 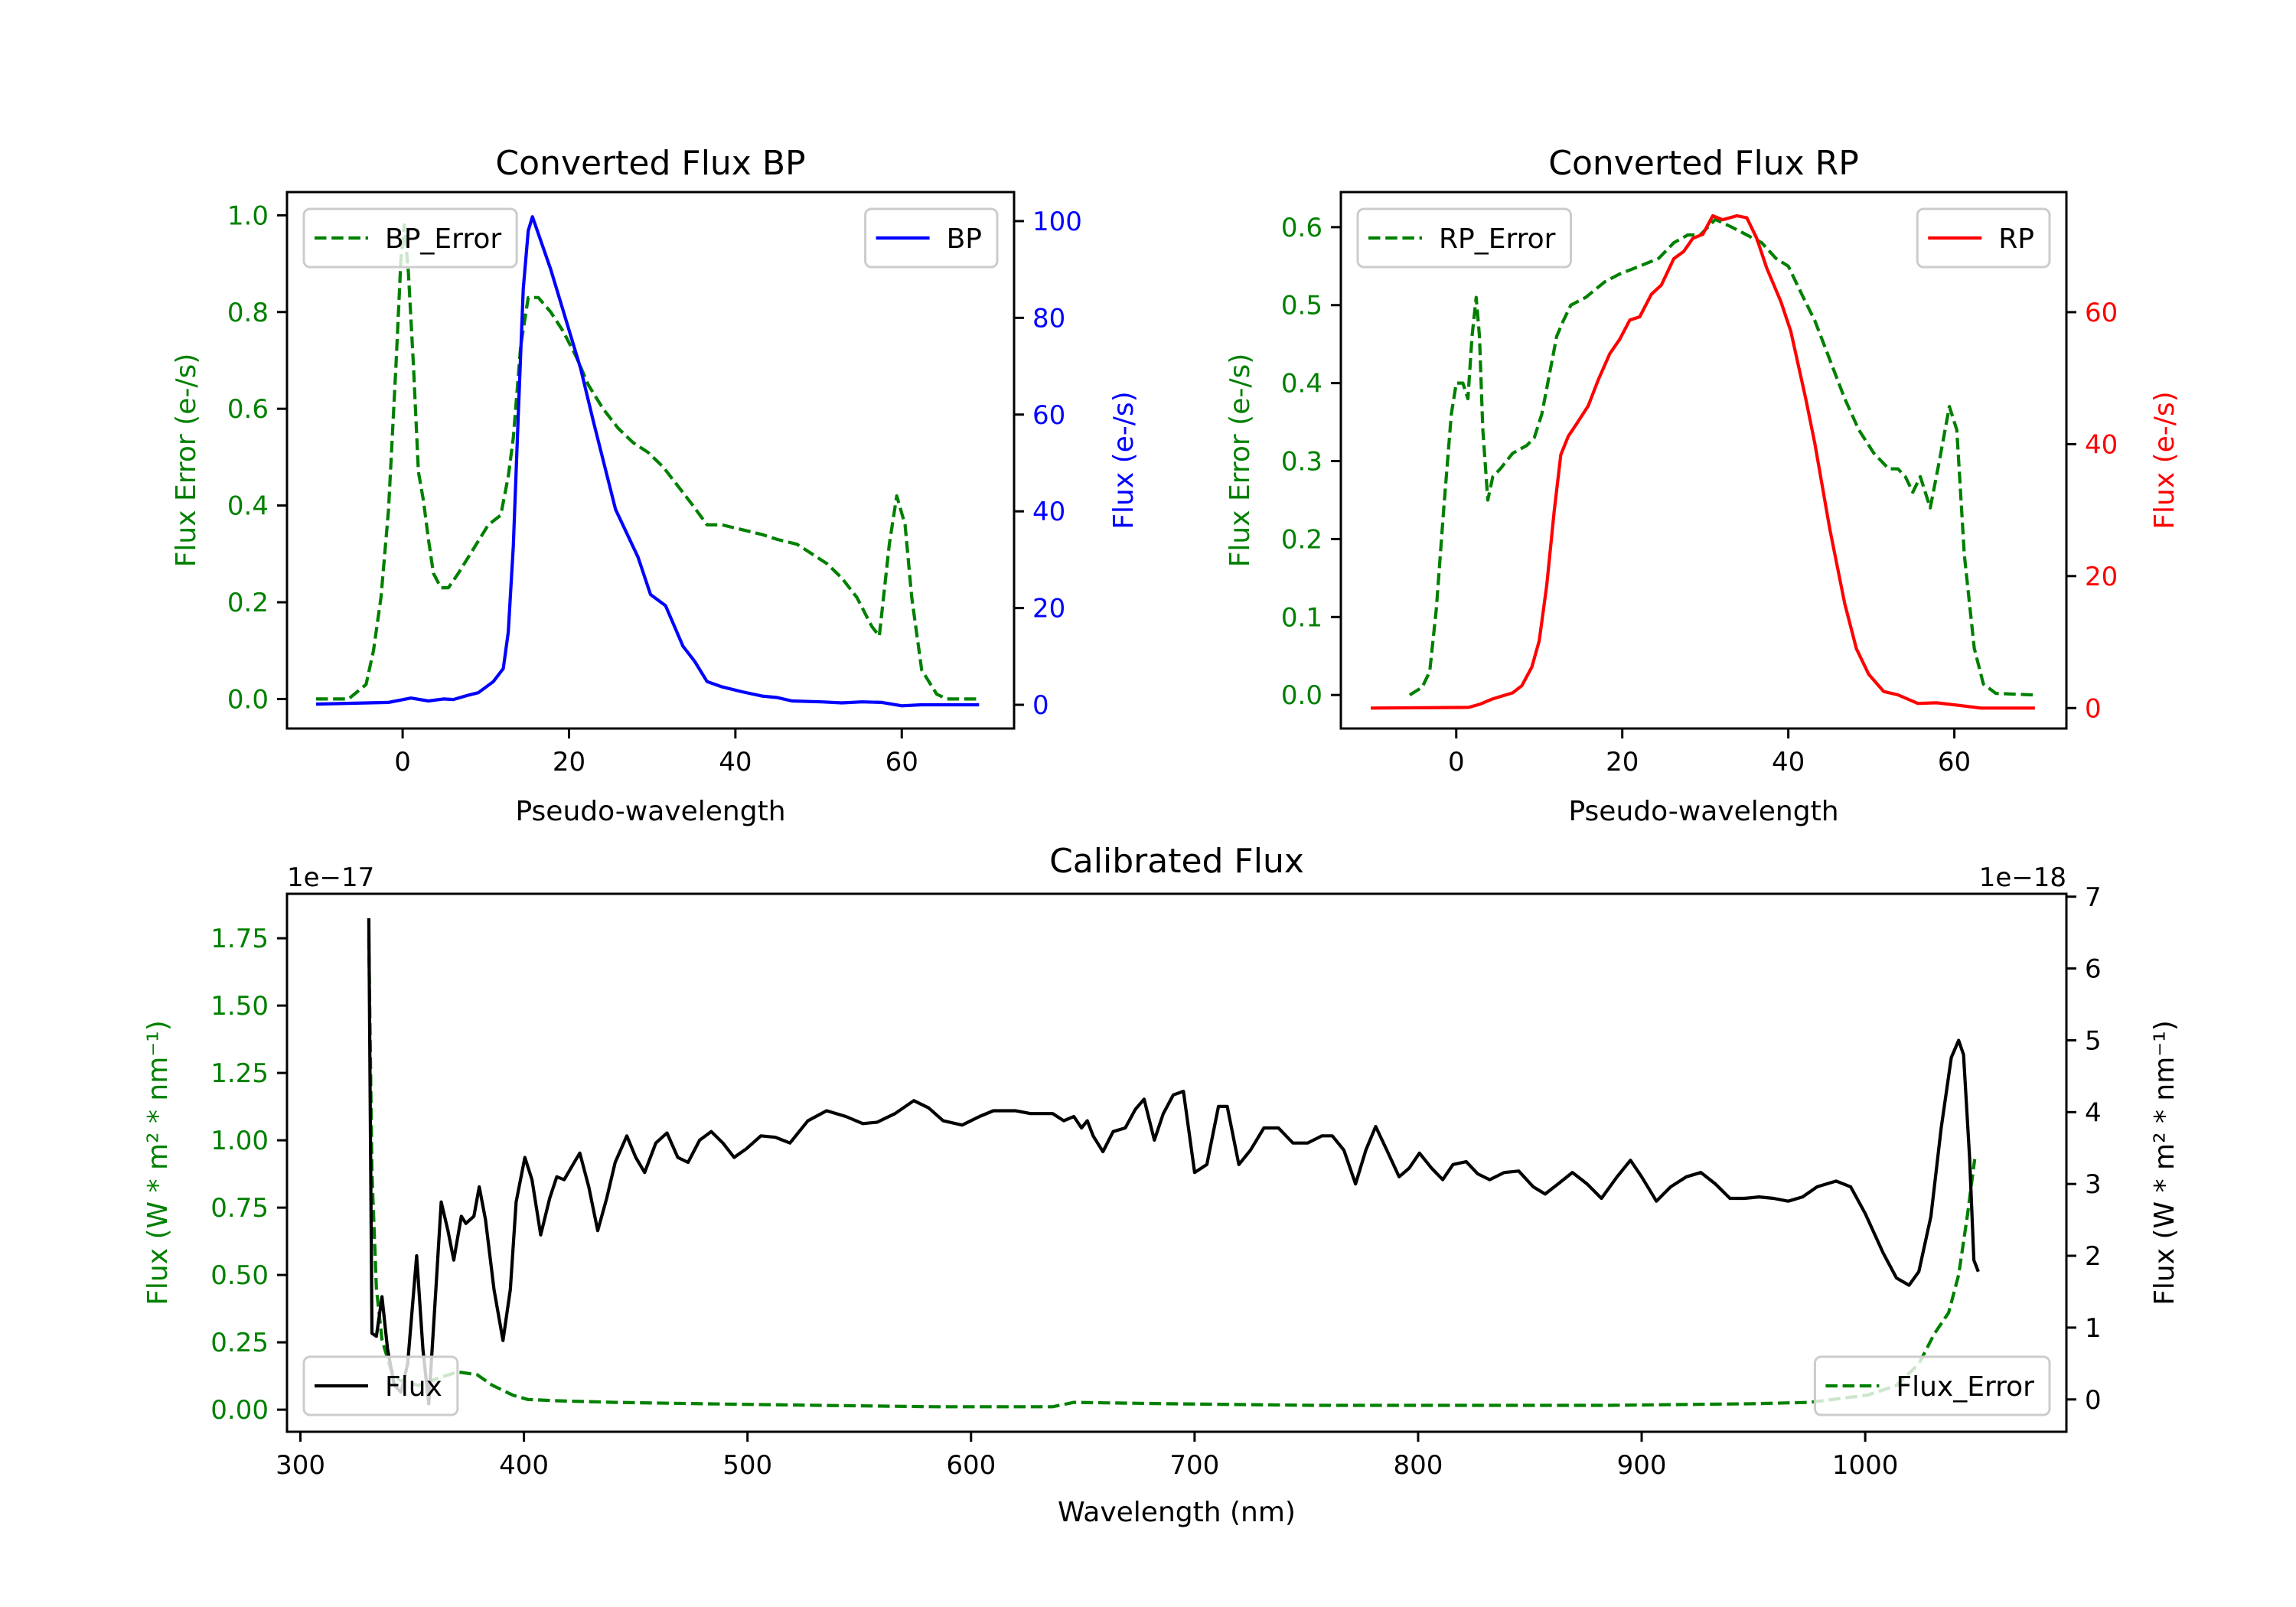 What do you see at coordinates (1642, 1465) in the screenshot?
I see `x-tick-label: 900` at bounding box center [1642, 1465].